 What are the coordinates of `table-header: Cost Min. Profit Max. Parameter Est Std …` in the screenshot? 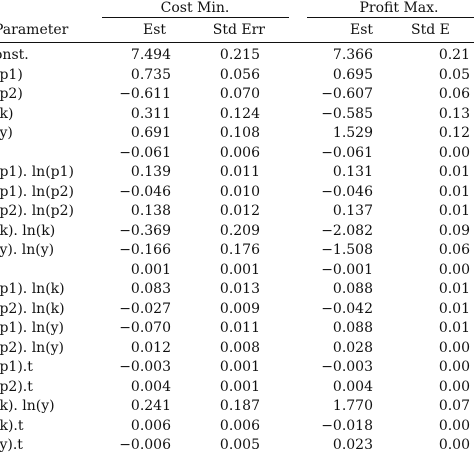 It's located at (237, 21).